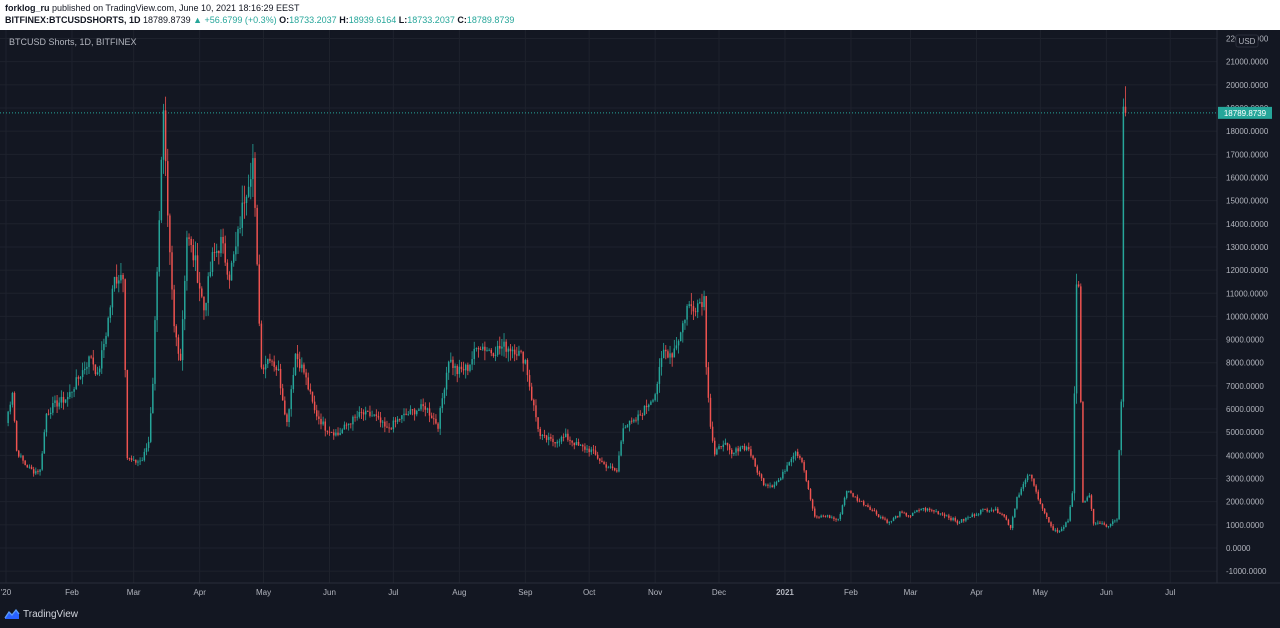 This screenshot has width=1280, height=628. What do you see at coordinates (284, 20) in the screenshot?
I see `open-label: O:` at bounding box center [284, 20].